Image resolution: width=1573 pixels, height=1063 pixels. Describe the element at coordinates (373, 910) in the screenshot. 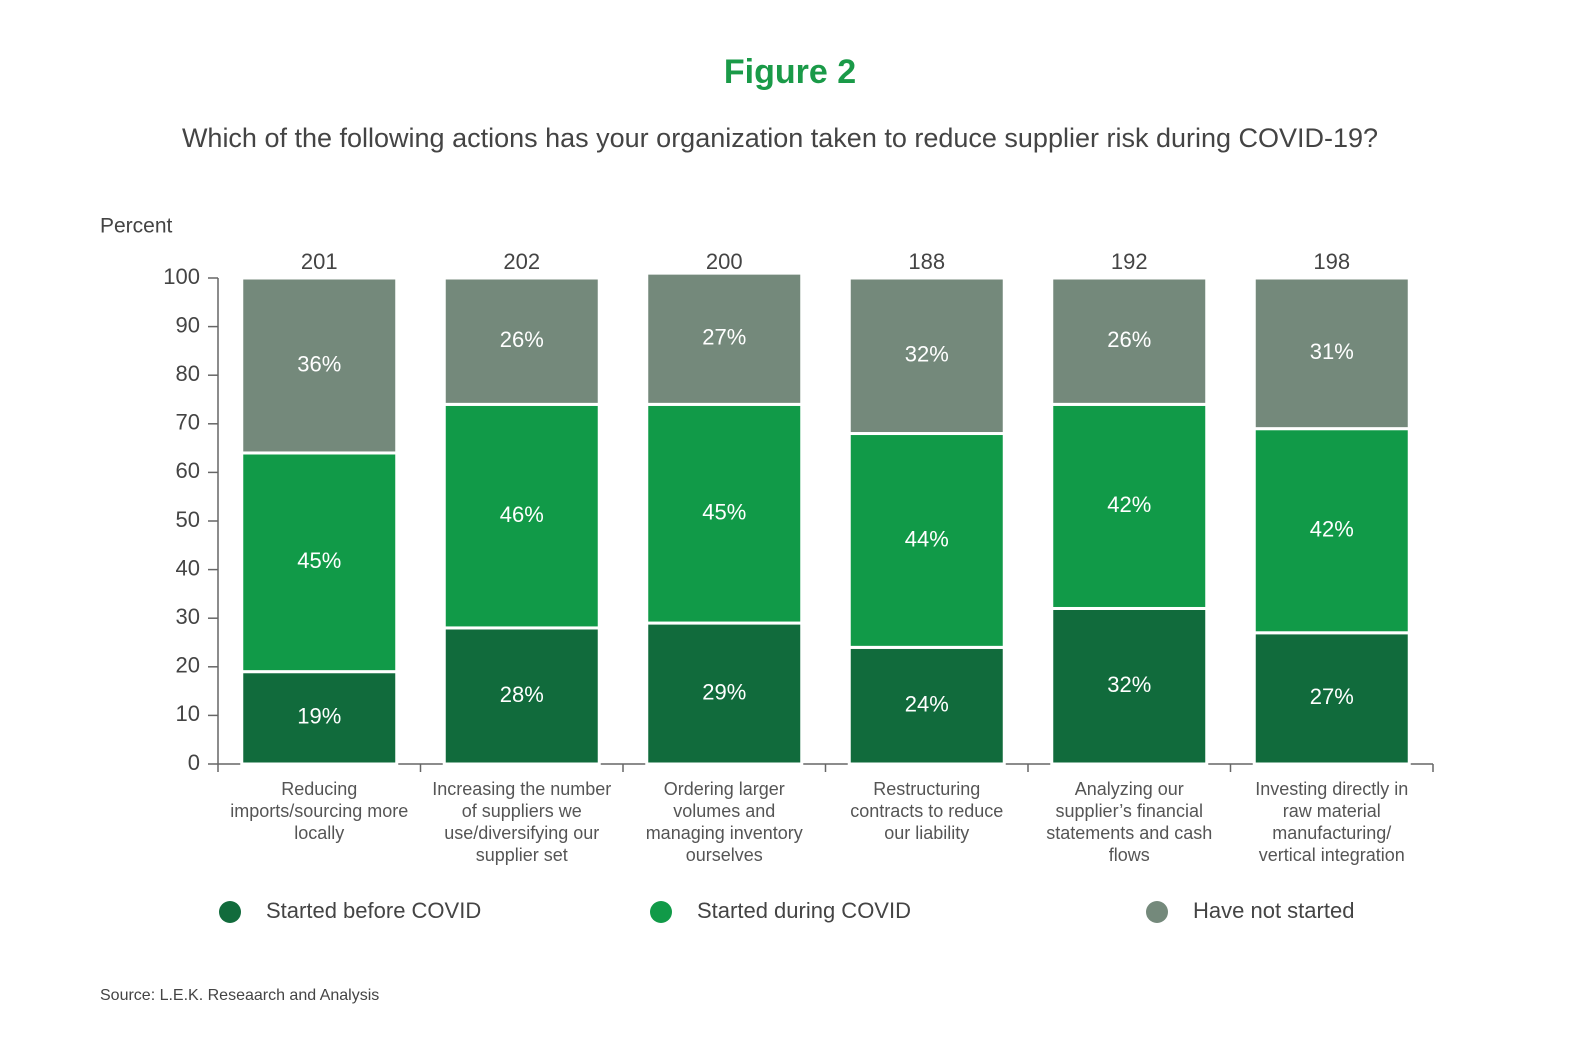

I see `legend-label: Started before COVID` at that location.